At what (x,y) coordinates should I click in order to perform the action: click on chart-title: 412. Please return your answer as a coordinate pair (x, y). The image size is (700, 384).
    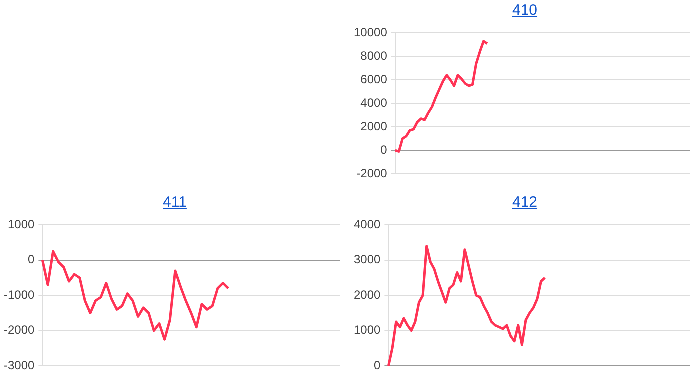
    Looking at the image, I should click on (525, 202).